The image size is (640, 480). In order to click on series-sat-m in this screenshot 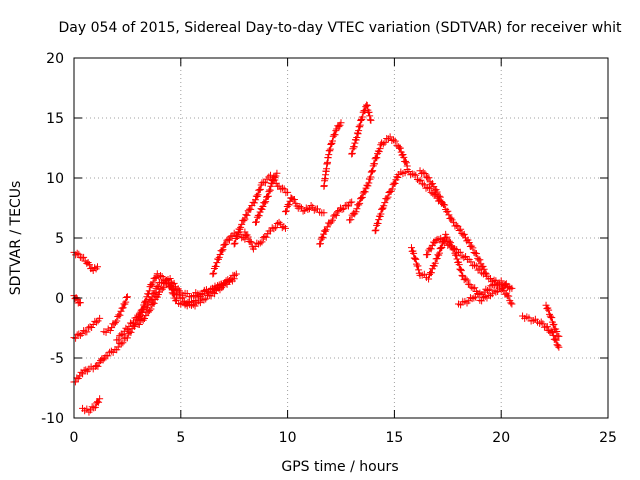, I will do `click(265, 235)`.